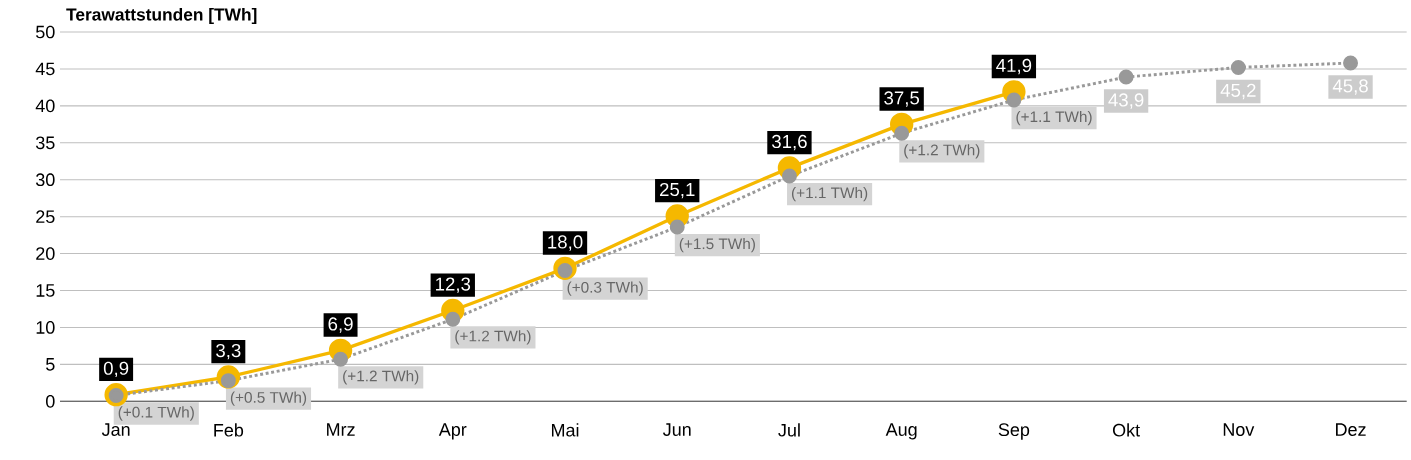  What do you see at coordinates (45, 290) in the screenshot?
I see `y-tick-label: 15` at bounding box center [45, 290].